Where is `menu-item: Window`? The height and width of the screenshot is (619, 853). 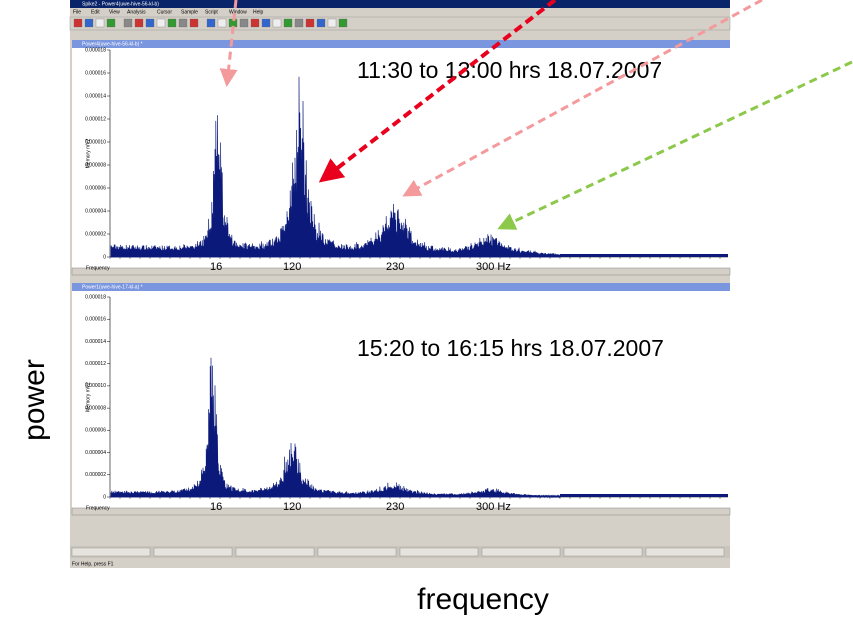 menu-item: Window is located at coordinates (238, 12).